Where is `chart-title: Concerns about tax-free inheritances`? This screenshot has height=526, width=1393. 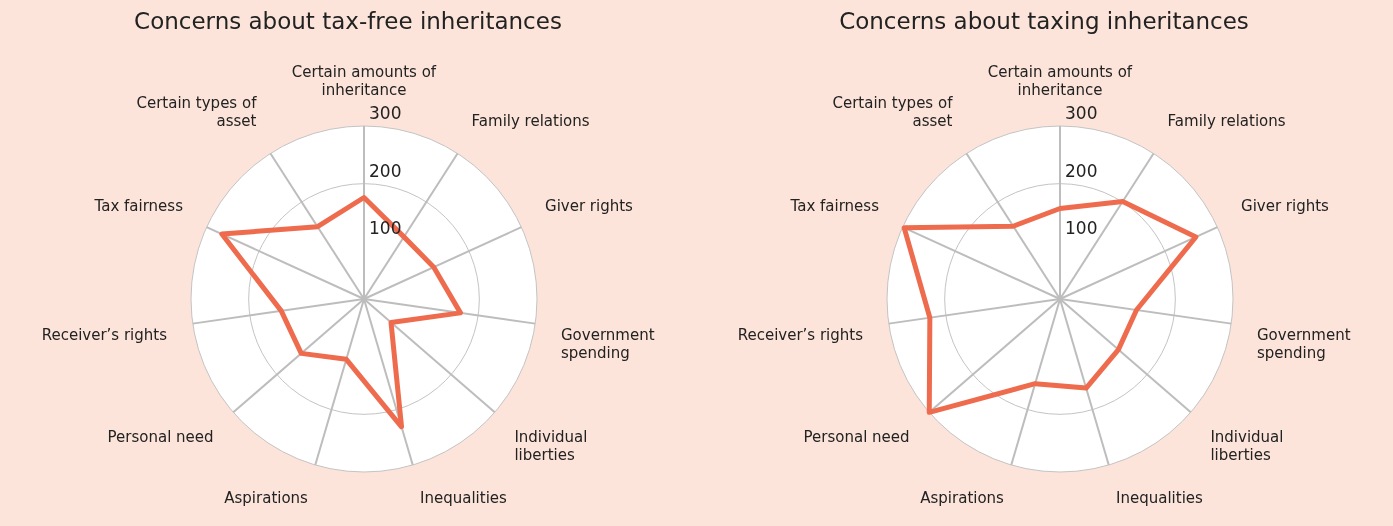 chart-title: Concerns about tax-free inheritances is located at coordinates (348, 21).